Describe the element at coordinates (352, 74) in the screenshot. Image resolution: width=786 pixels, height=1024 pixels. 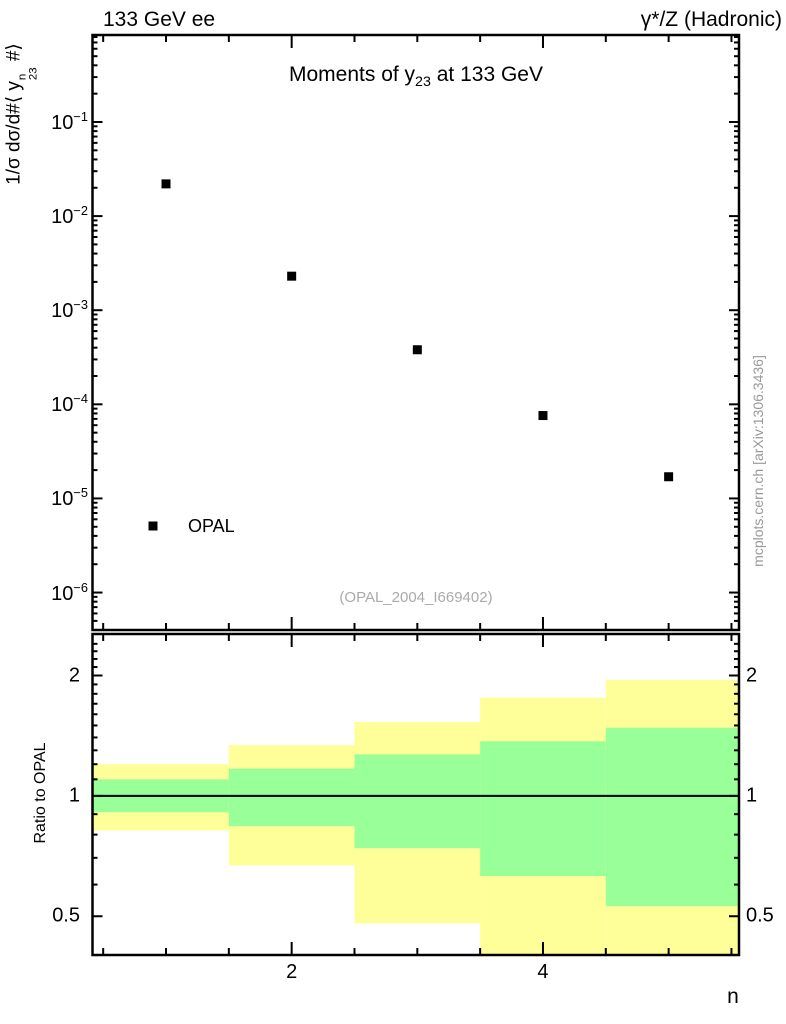
I see `plot-title-text: Moments of y` at that location.